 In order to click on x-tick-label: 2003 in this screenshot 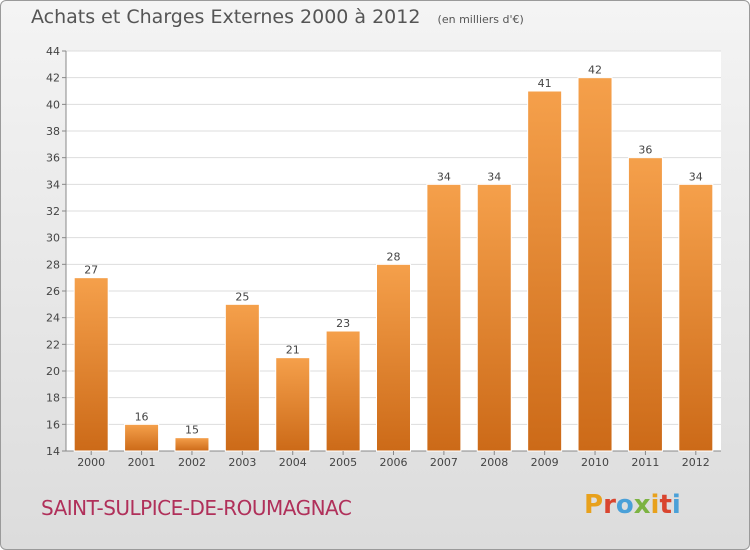, I will do `click(242, 462)`.